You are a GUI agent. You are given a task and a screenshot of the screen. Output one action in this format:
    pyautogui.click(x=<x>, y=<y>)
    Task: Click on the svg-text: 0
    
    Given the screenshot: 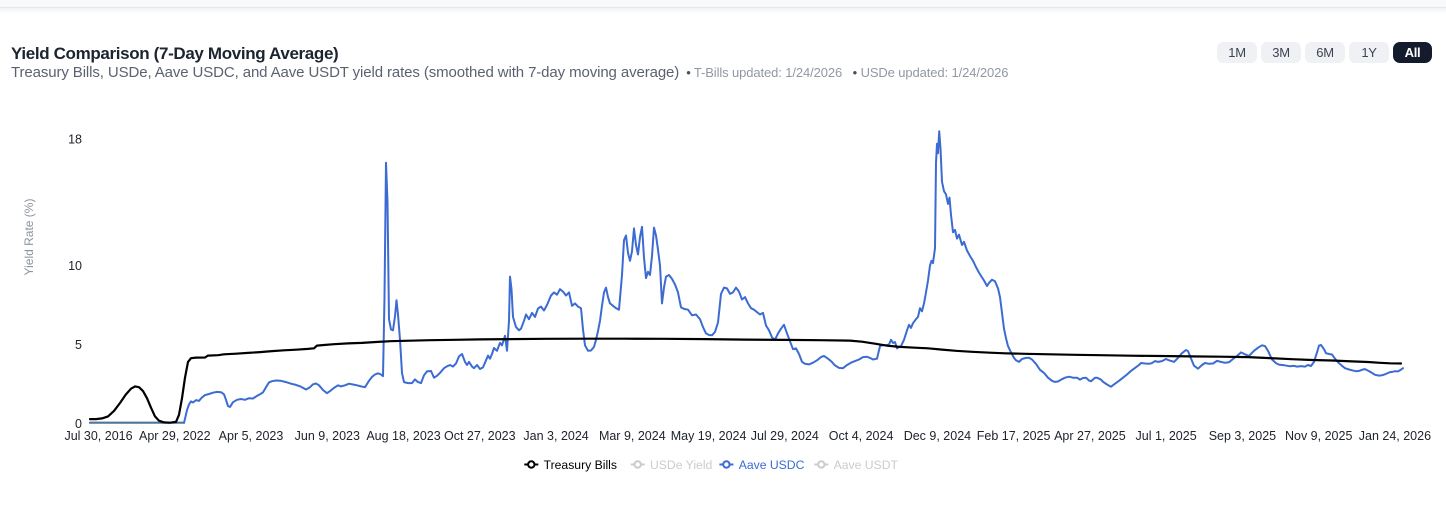 What is the action you would take?
    pyautogui.click(x=78, y=424)
    